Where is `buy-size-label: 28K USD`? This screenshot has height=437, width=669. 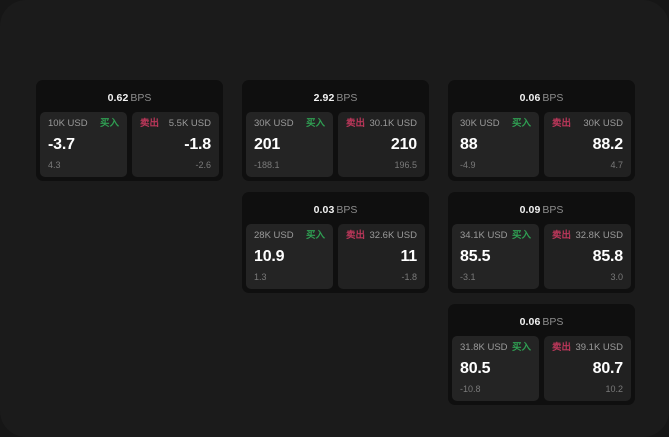 buy-size-label: 28K USD is located at coordinates (274, 235).